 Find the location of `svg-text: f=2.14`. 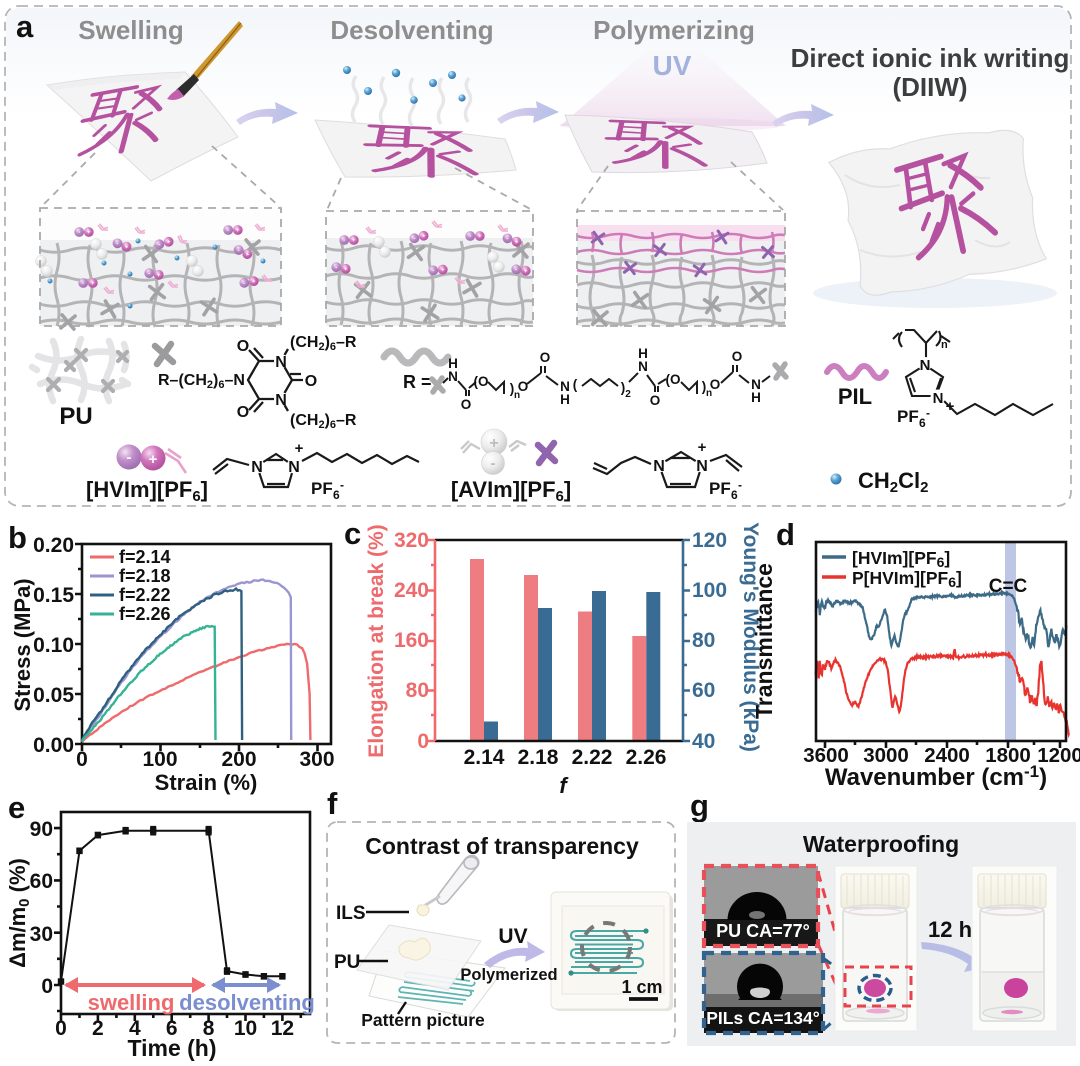

svg-text: f=2.14 is located at coordinates (145, 557).